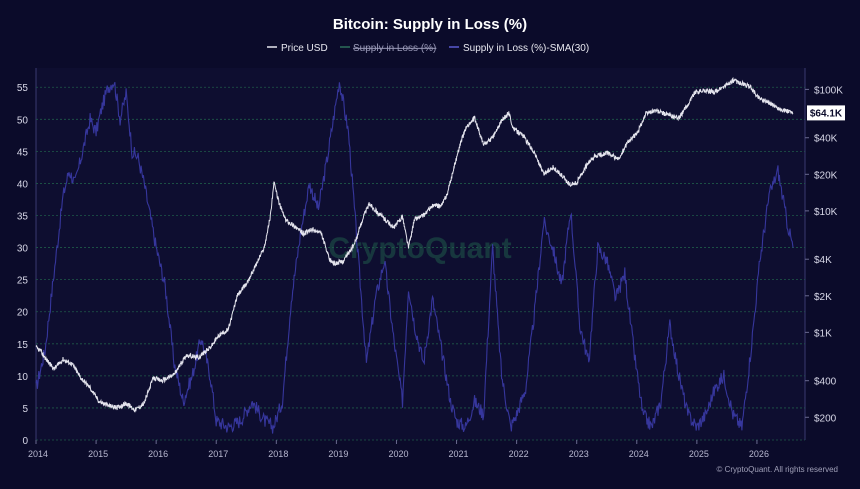  Describe the element at coordinates (25, 441) in the screenshot. I see `left-tick-label: 0` at that location.